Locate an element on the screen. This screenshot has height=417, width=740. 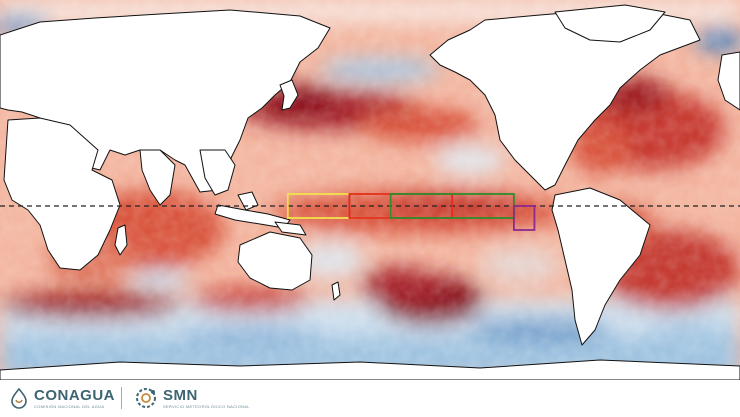
smn-logo: SMN SERVICIO METEOROLÓGICO NACIONAL is located at coordinates (191, 398).